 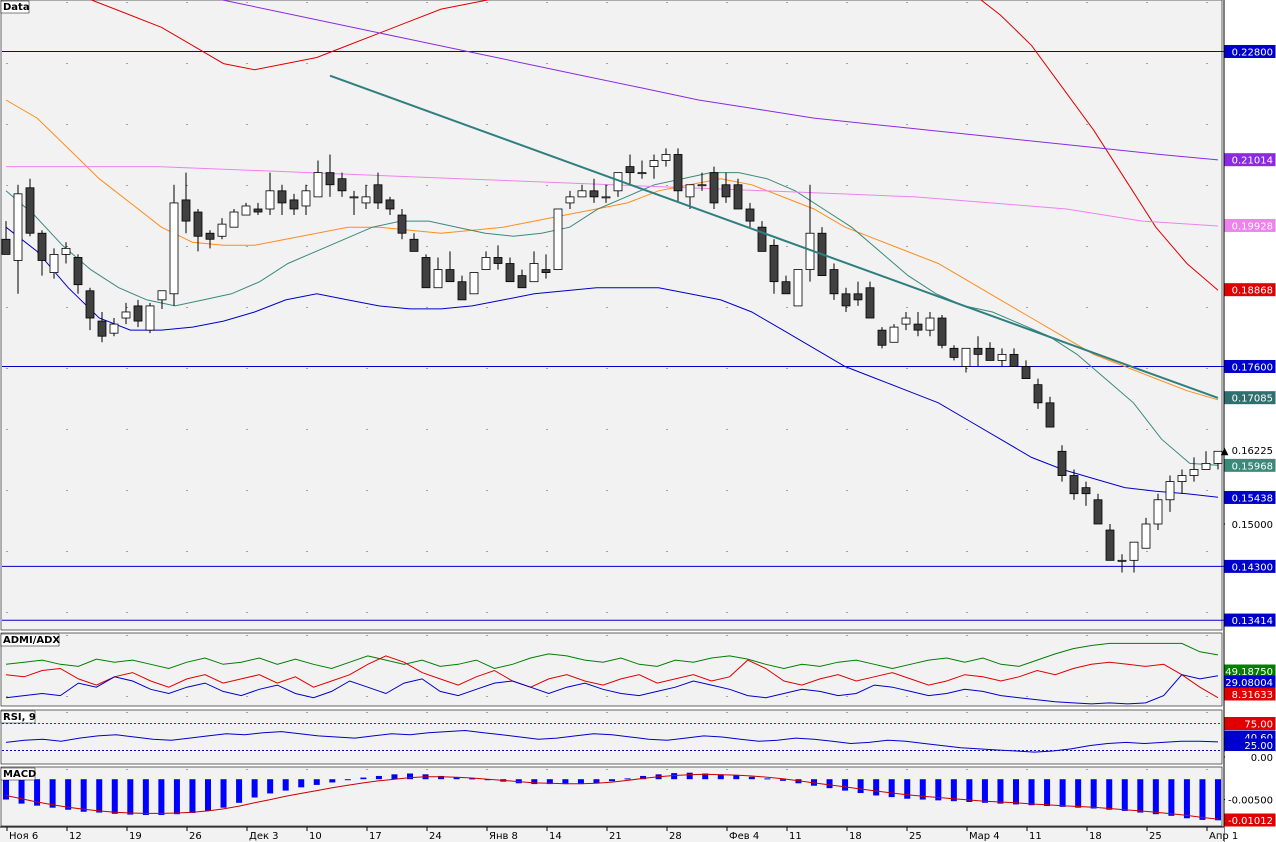 What do you see at coordinates (612, 656) in the screenshot?
I see `admi-series-0-line` at bounding box center [612, 656].